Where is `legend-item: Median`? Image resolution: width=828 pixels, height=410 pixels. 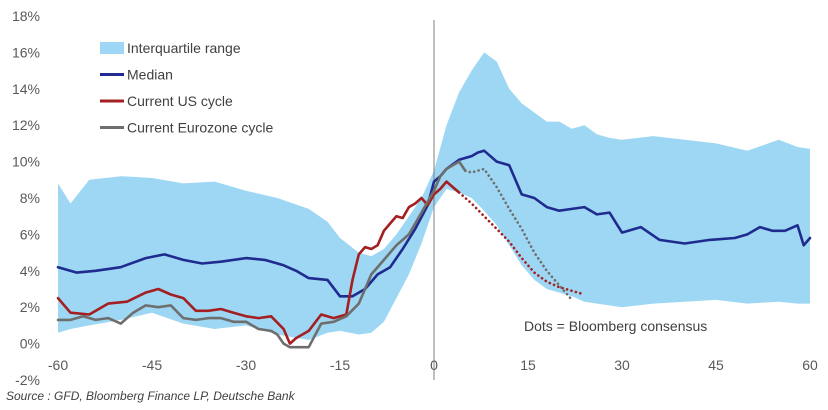 legend-item: Median is located at coordinates (136, 75).